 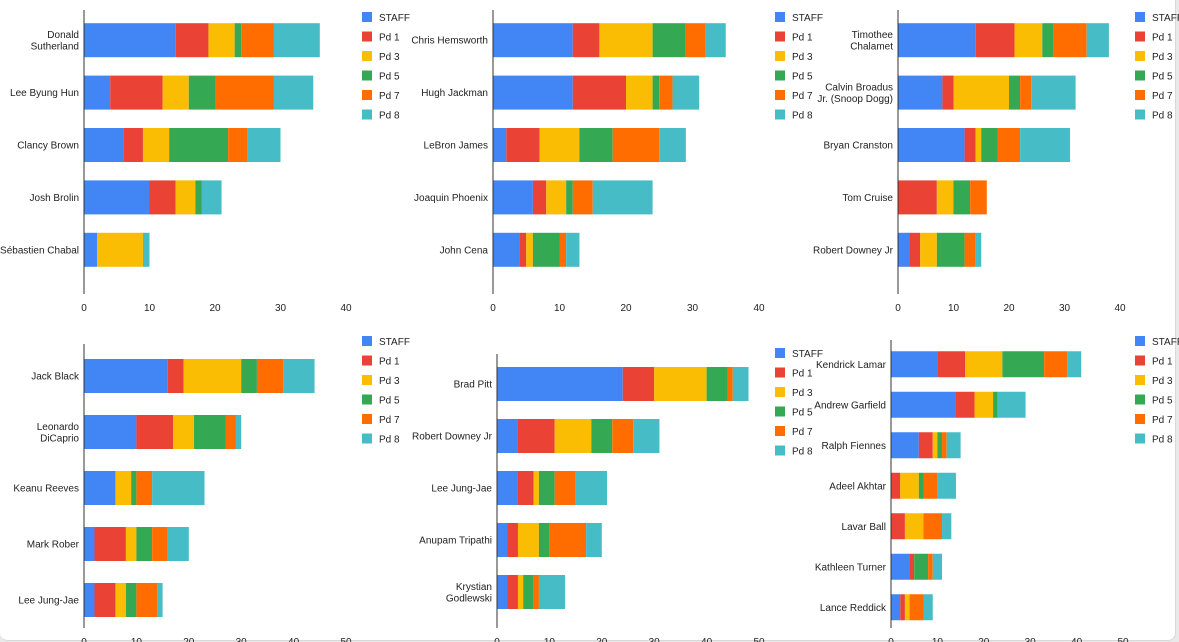 What do you see at coordinates (1140, 17) in the screenshot?
I see `legend-swatch-staff` at bounding box center [1140, 17].